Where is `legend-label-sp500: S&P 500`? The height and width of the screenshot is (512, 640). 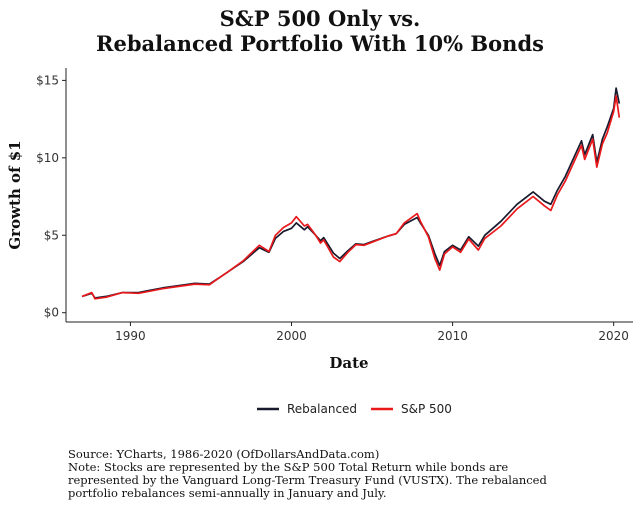 legend-label-sp500: S&P 500 is located at coordinates (426, 409).